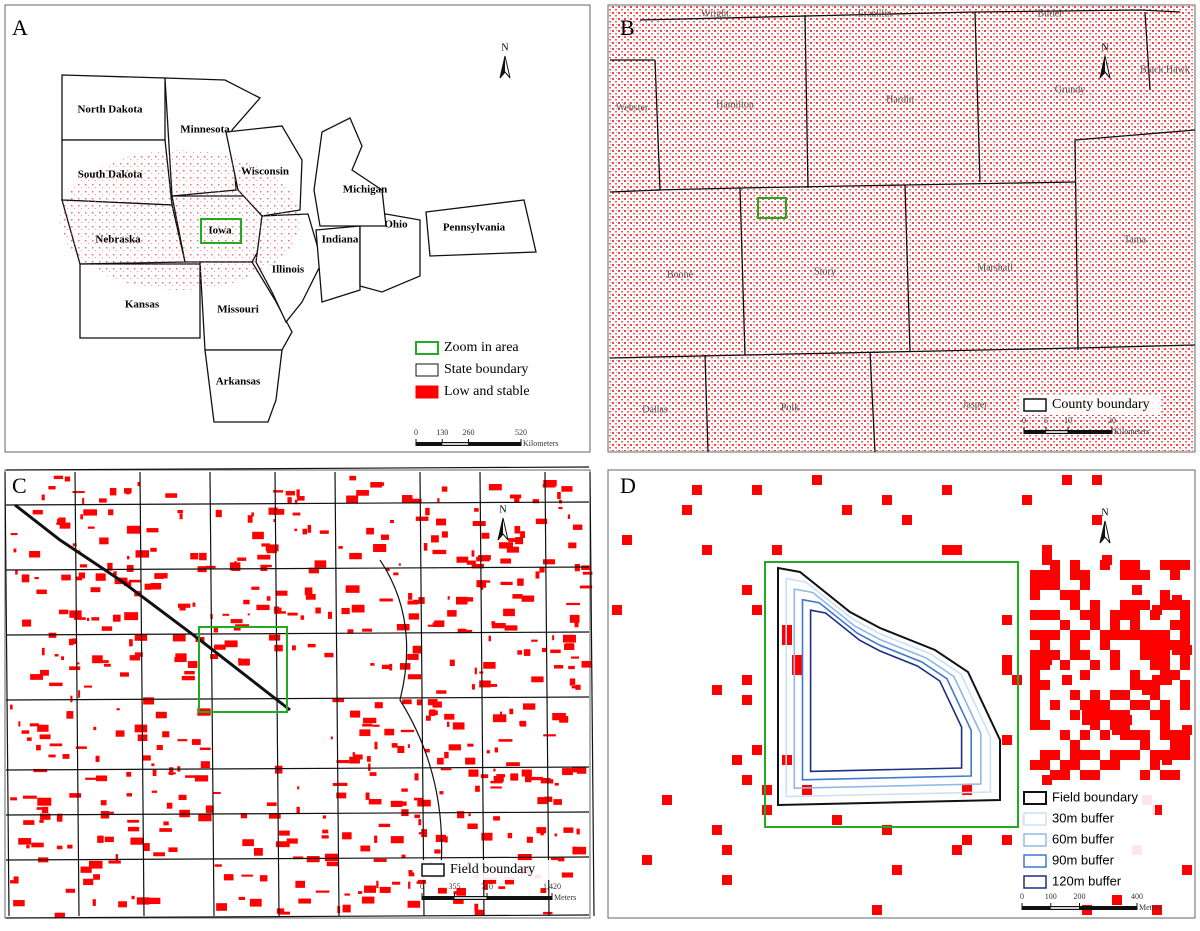 The width and height of the screenshot is (1200, 931). What do you see at coordinates (486, 369) in the screenshot?
I see `legend-label: State boundary` at bounding box center [486, 369].